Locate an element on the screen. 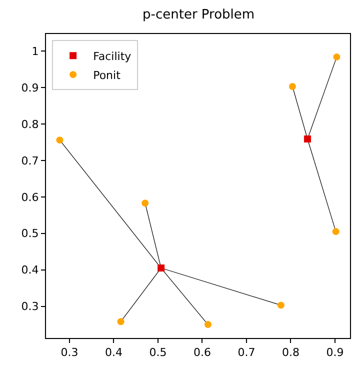  x-tick-label: 0.4 is located at coordinates (113, 353).